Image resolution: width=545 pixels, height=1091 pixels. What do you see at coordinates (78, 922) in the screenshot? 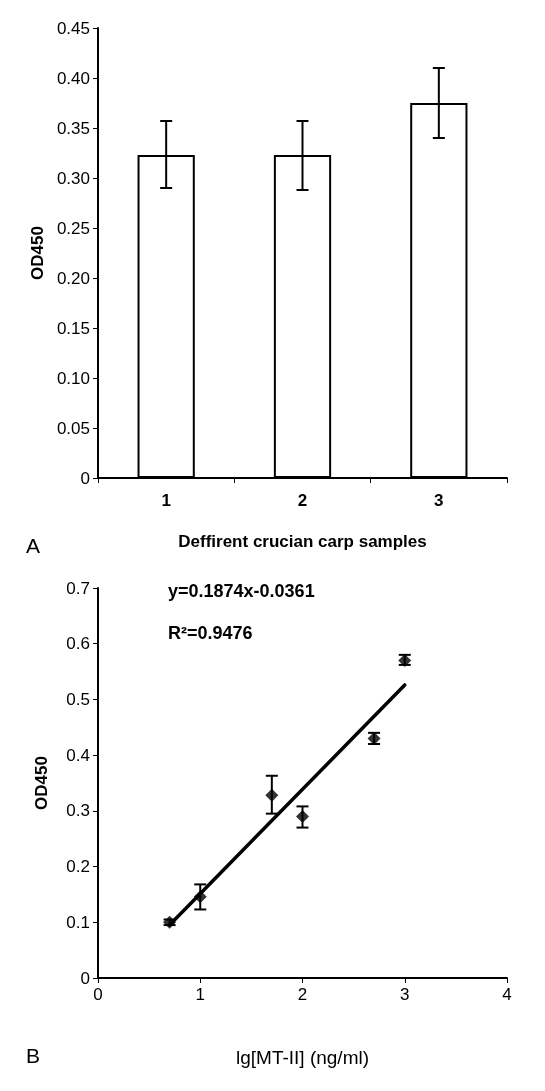
I see `y-tick-label: 0.1` at bounding box center [78, 922].